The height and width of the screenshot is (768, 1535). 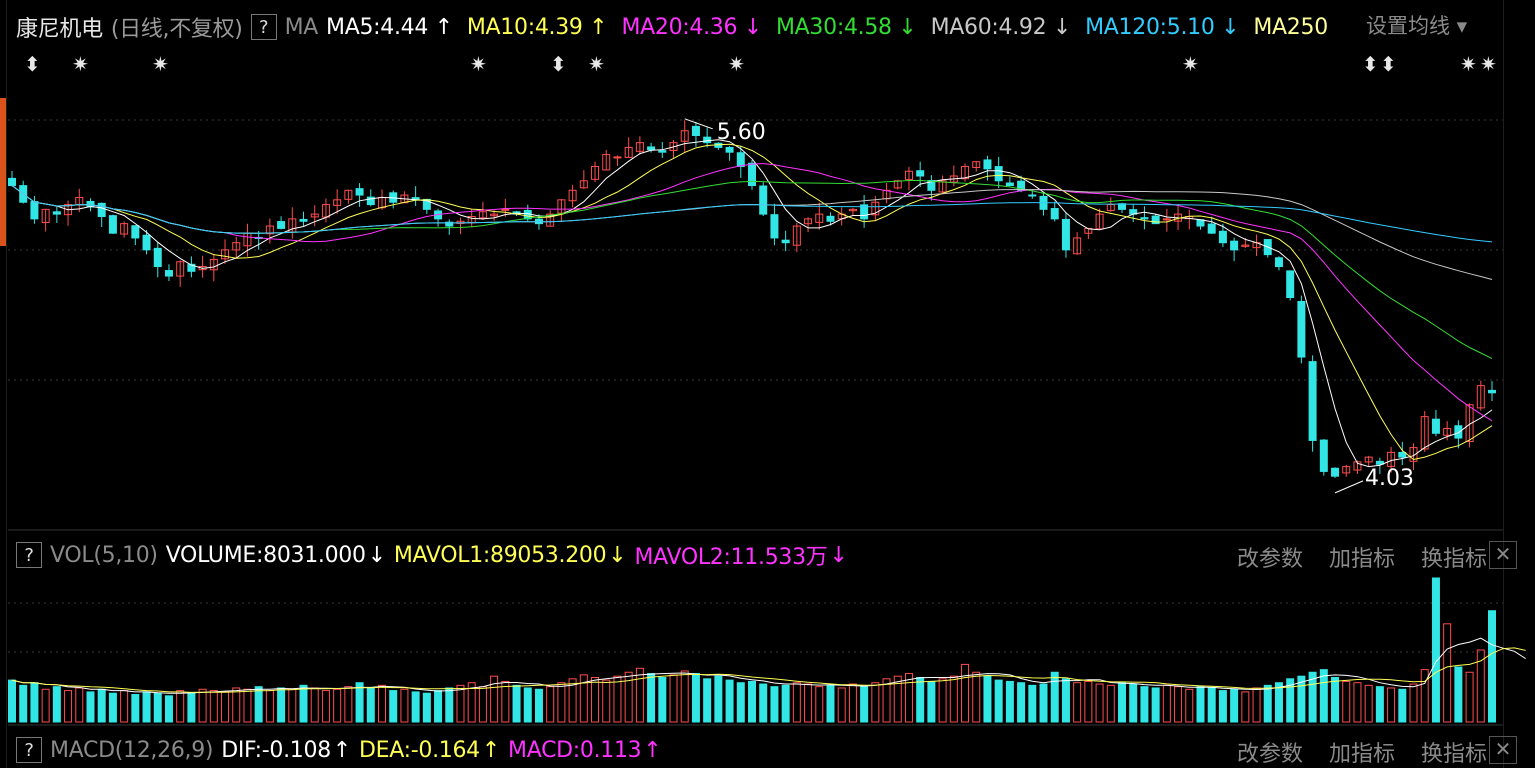 I want to click on ma-value-0: MA5:4.44 ↑, so click(x=389, y=27).